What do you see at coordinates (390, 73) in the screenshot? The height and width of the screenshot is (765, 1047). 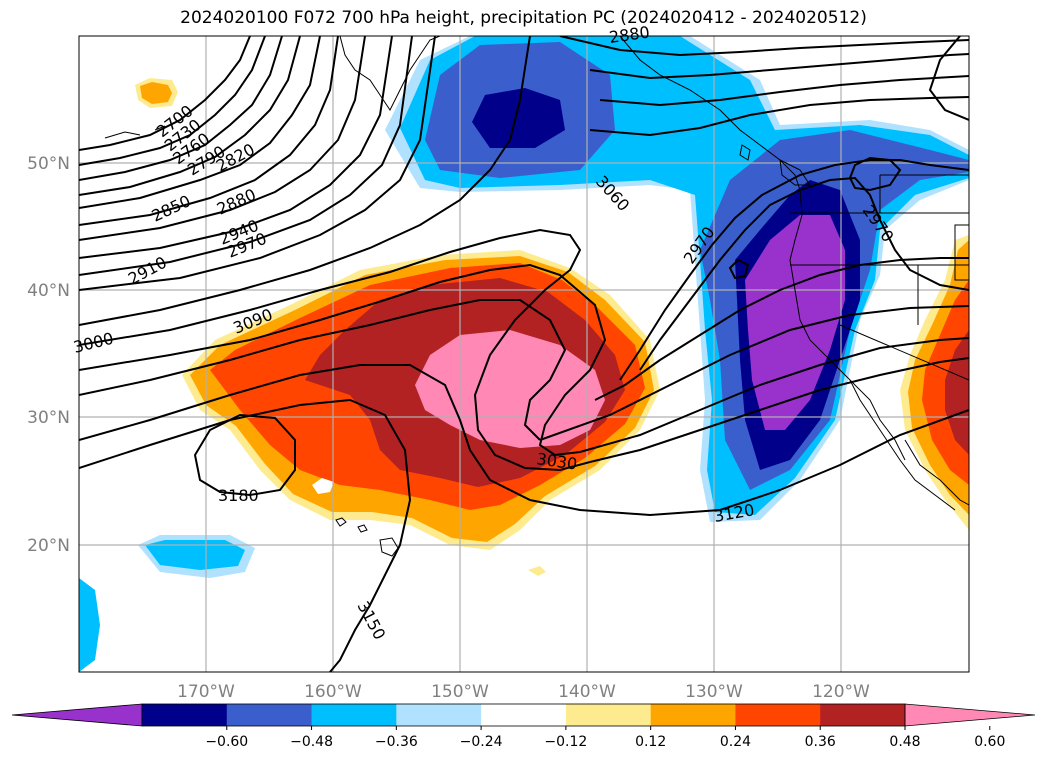 I see `coast-alaska` at bounding box center [390, 73].